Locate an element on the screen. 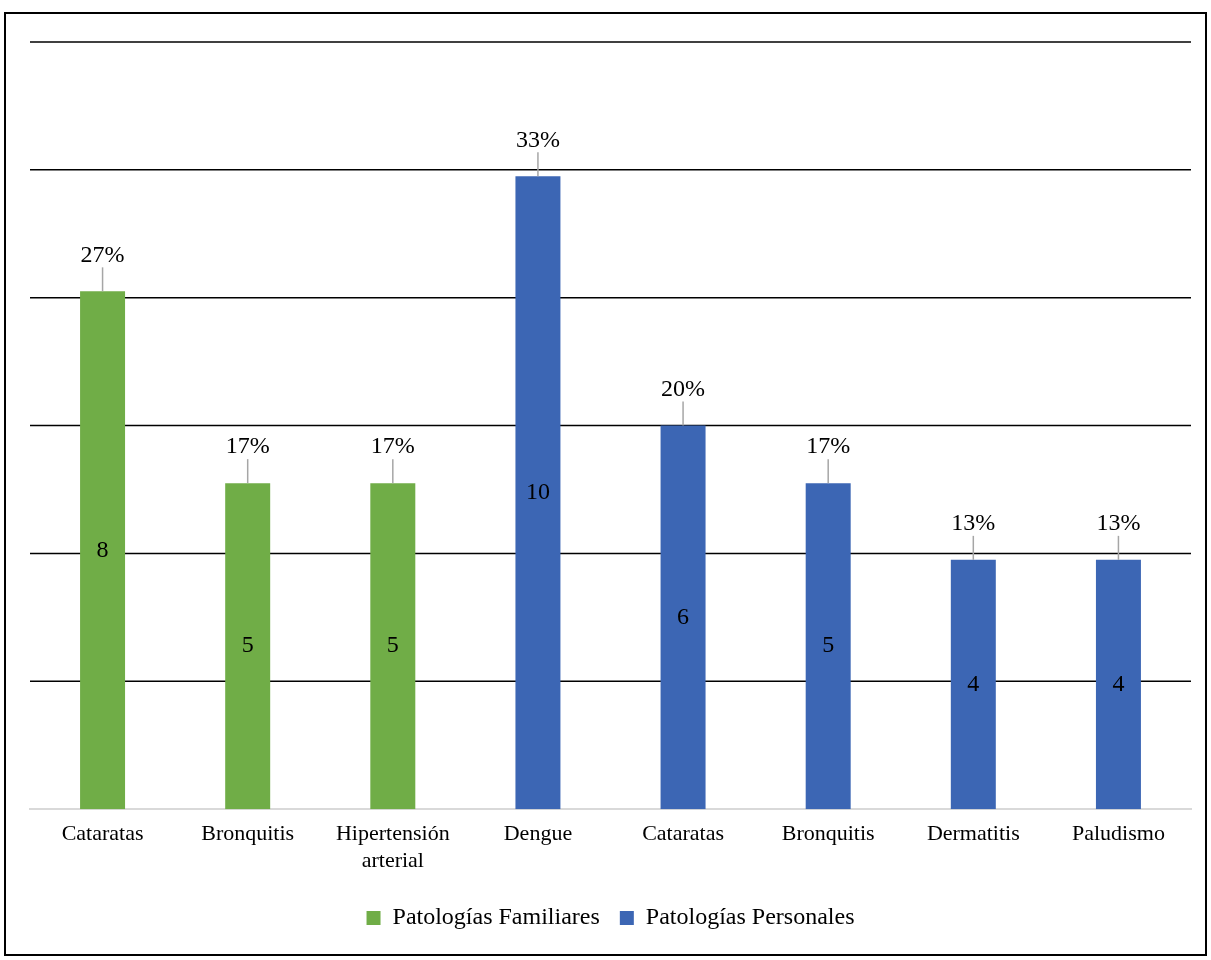 This screenshot has height=960, width=1211. legend-label: Patologías Personales is located at coordinates (750, 916).